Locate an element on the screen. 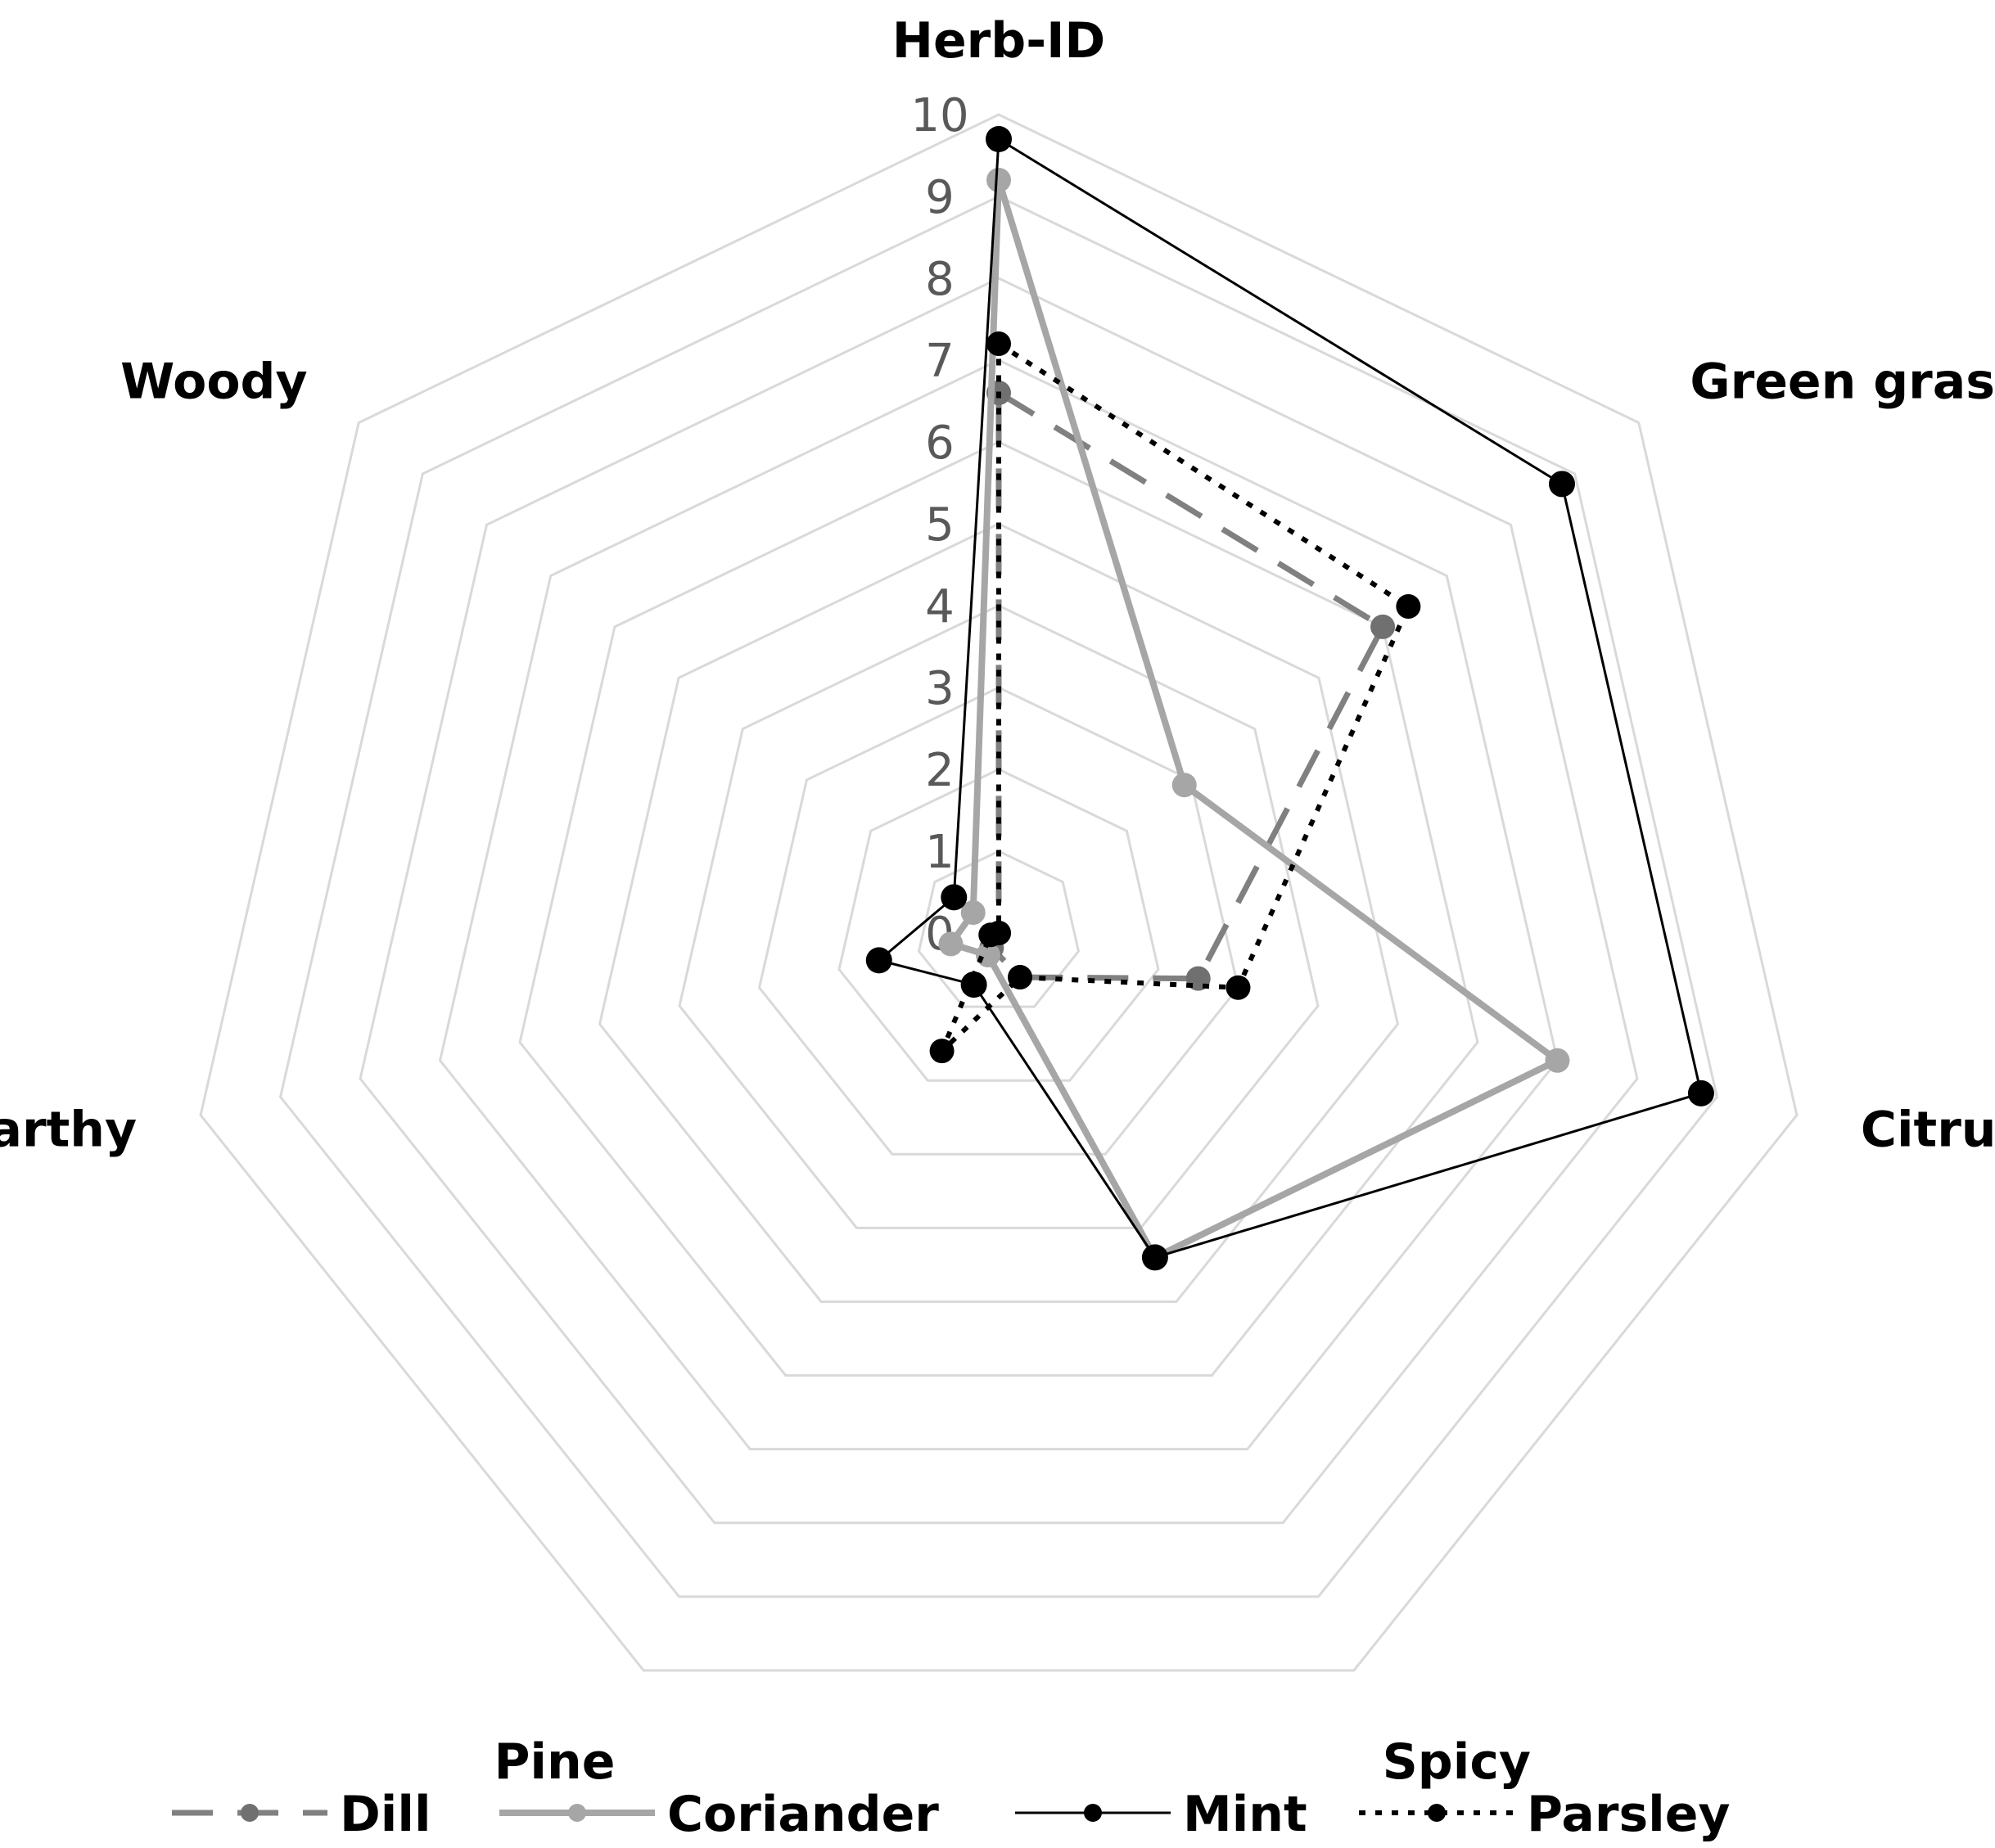 This screenshot has width=1995, height=1848. axis-label: Spicy is located at coordinates (1457, 1762).